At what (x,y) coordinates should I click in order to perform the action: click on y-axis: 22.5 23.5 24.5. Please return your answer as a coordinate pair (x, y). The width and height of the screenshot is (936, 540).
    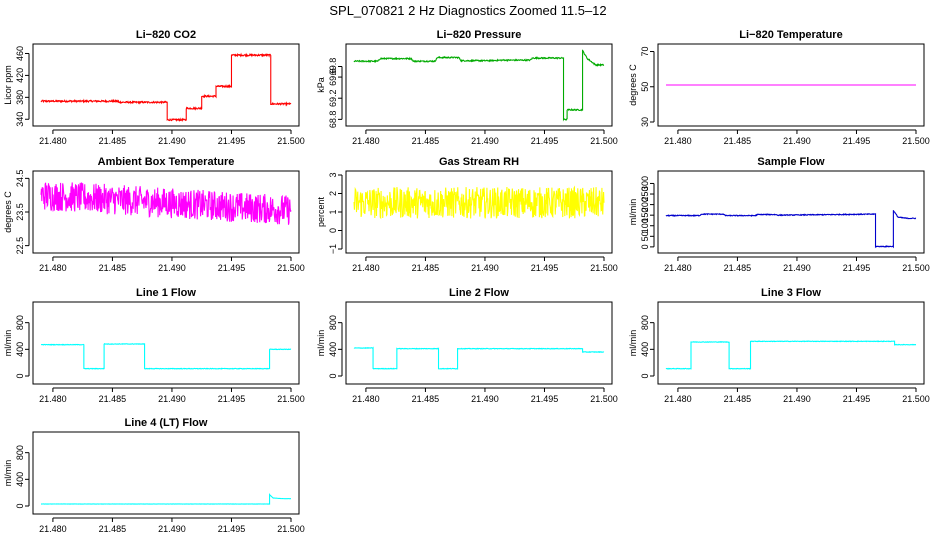
    Looking at the image, I should click on (22, 212).